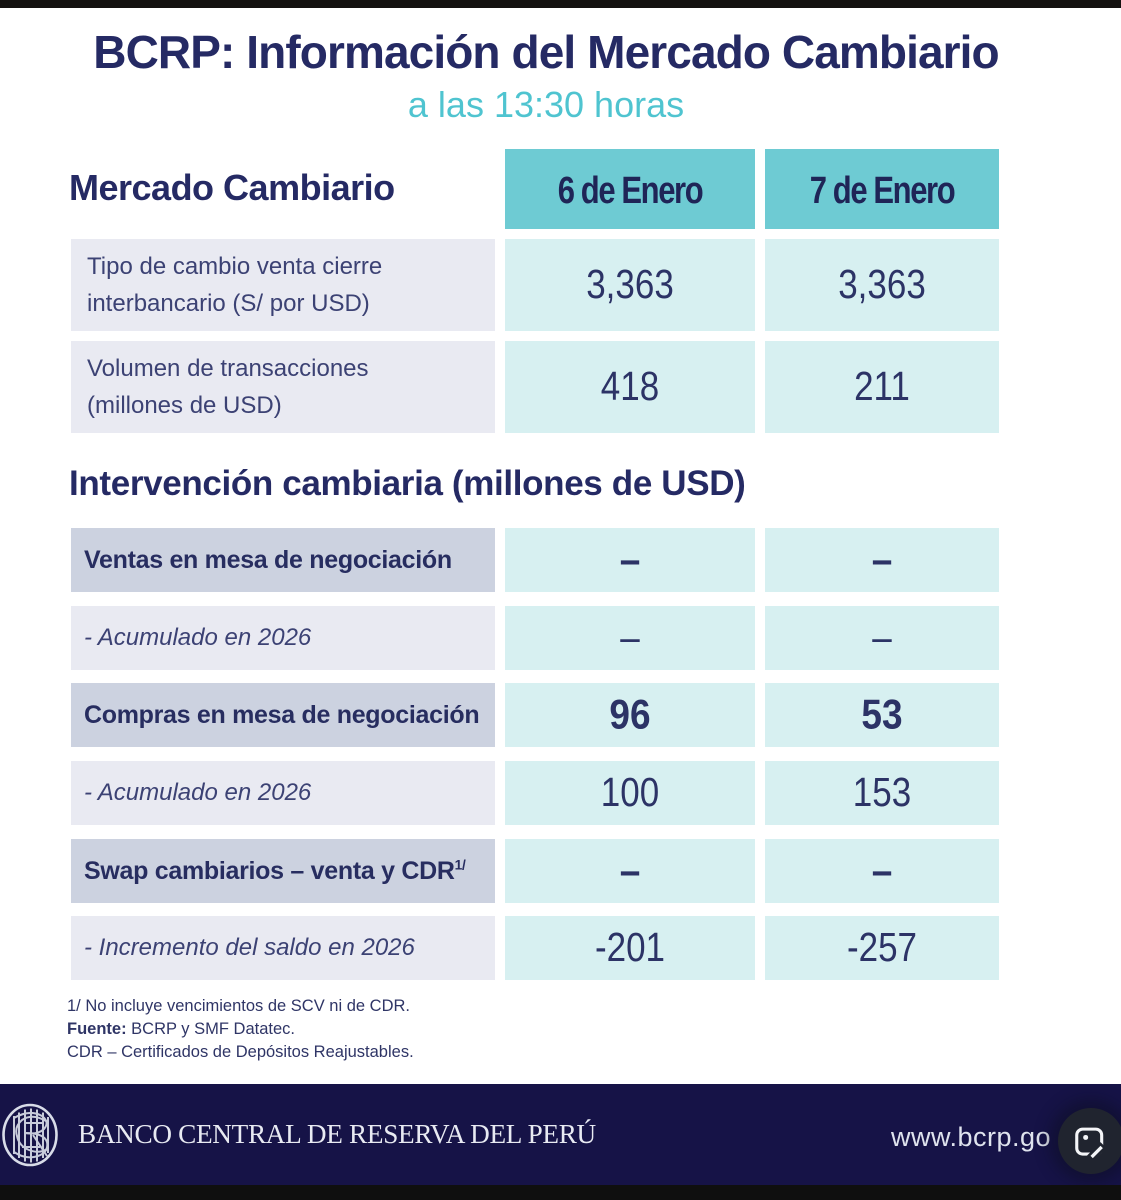 The height and width of the screenshot is (1200, 1121). I want to click on row-label-compras: Compras en mesa de negociación, so click(283, 715).